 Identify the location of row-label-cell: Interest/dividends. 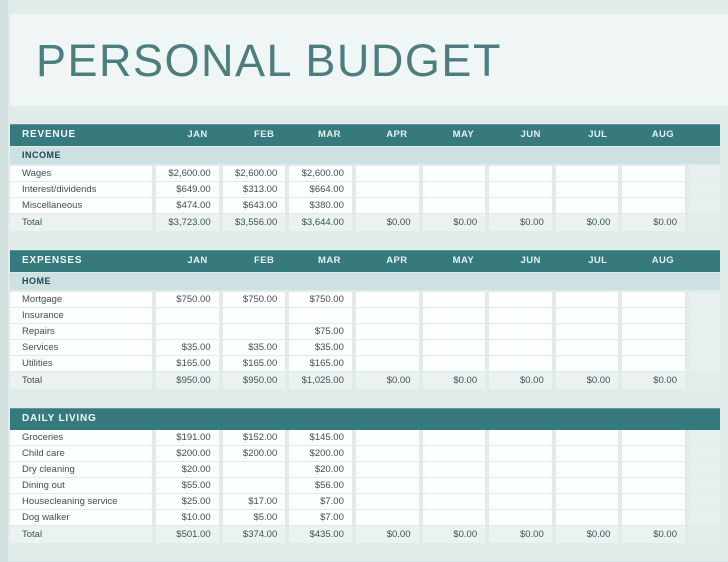
(81, 189).